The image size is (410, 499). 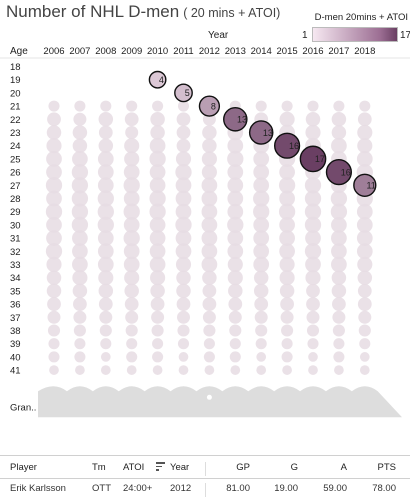 What do you see at coordinates (343, 467) in the screenshot?
I see `column-header-a: A` at bounding box center [343, 467].